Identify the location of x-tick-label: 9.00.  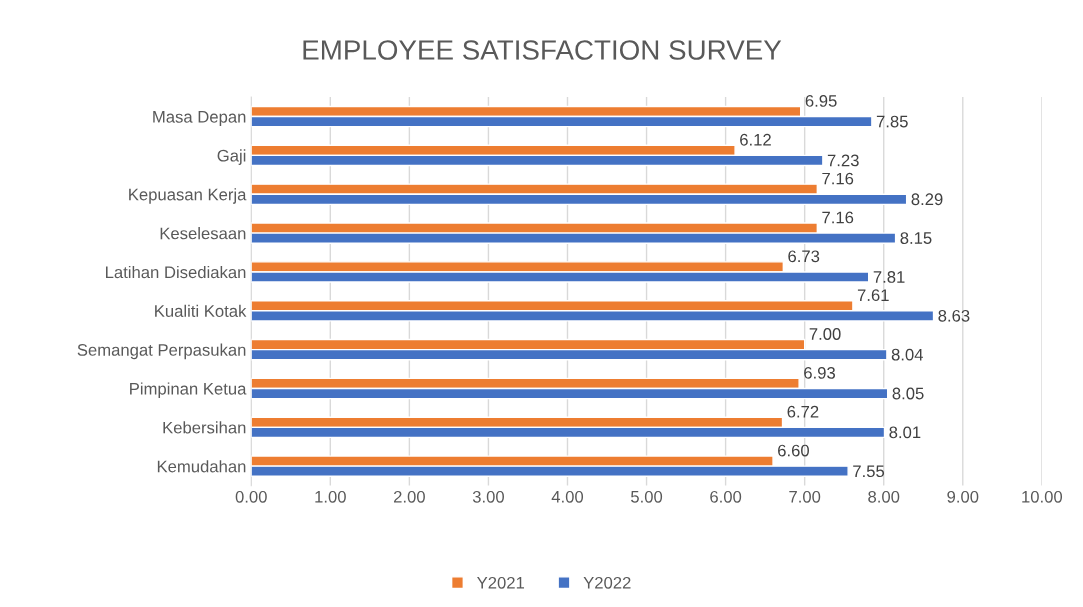
(963, 496).